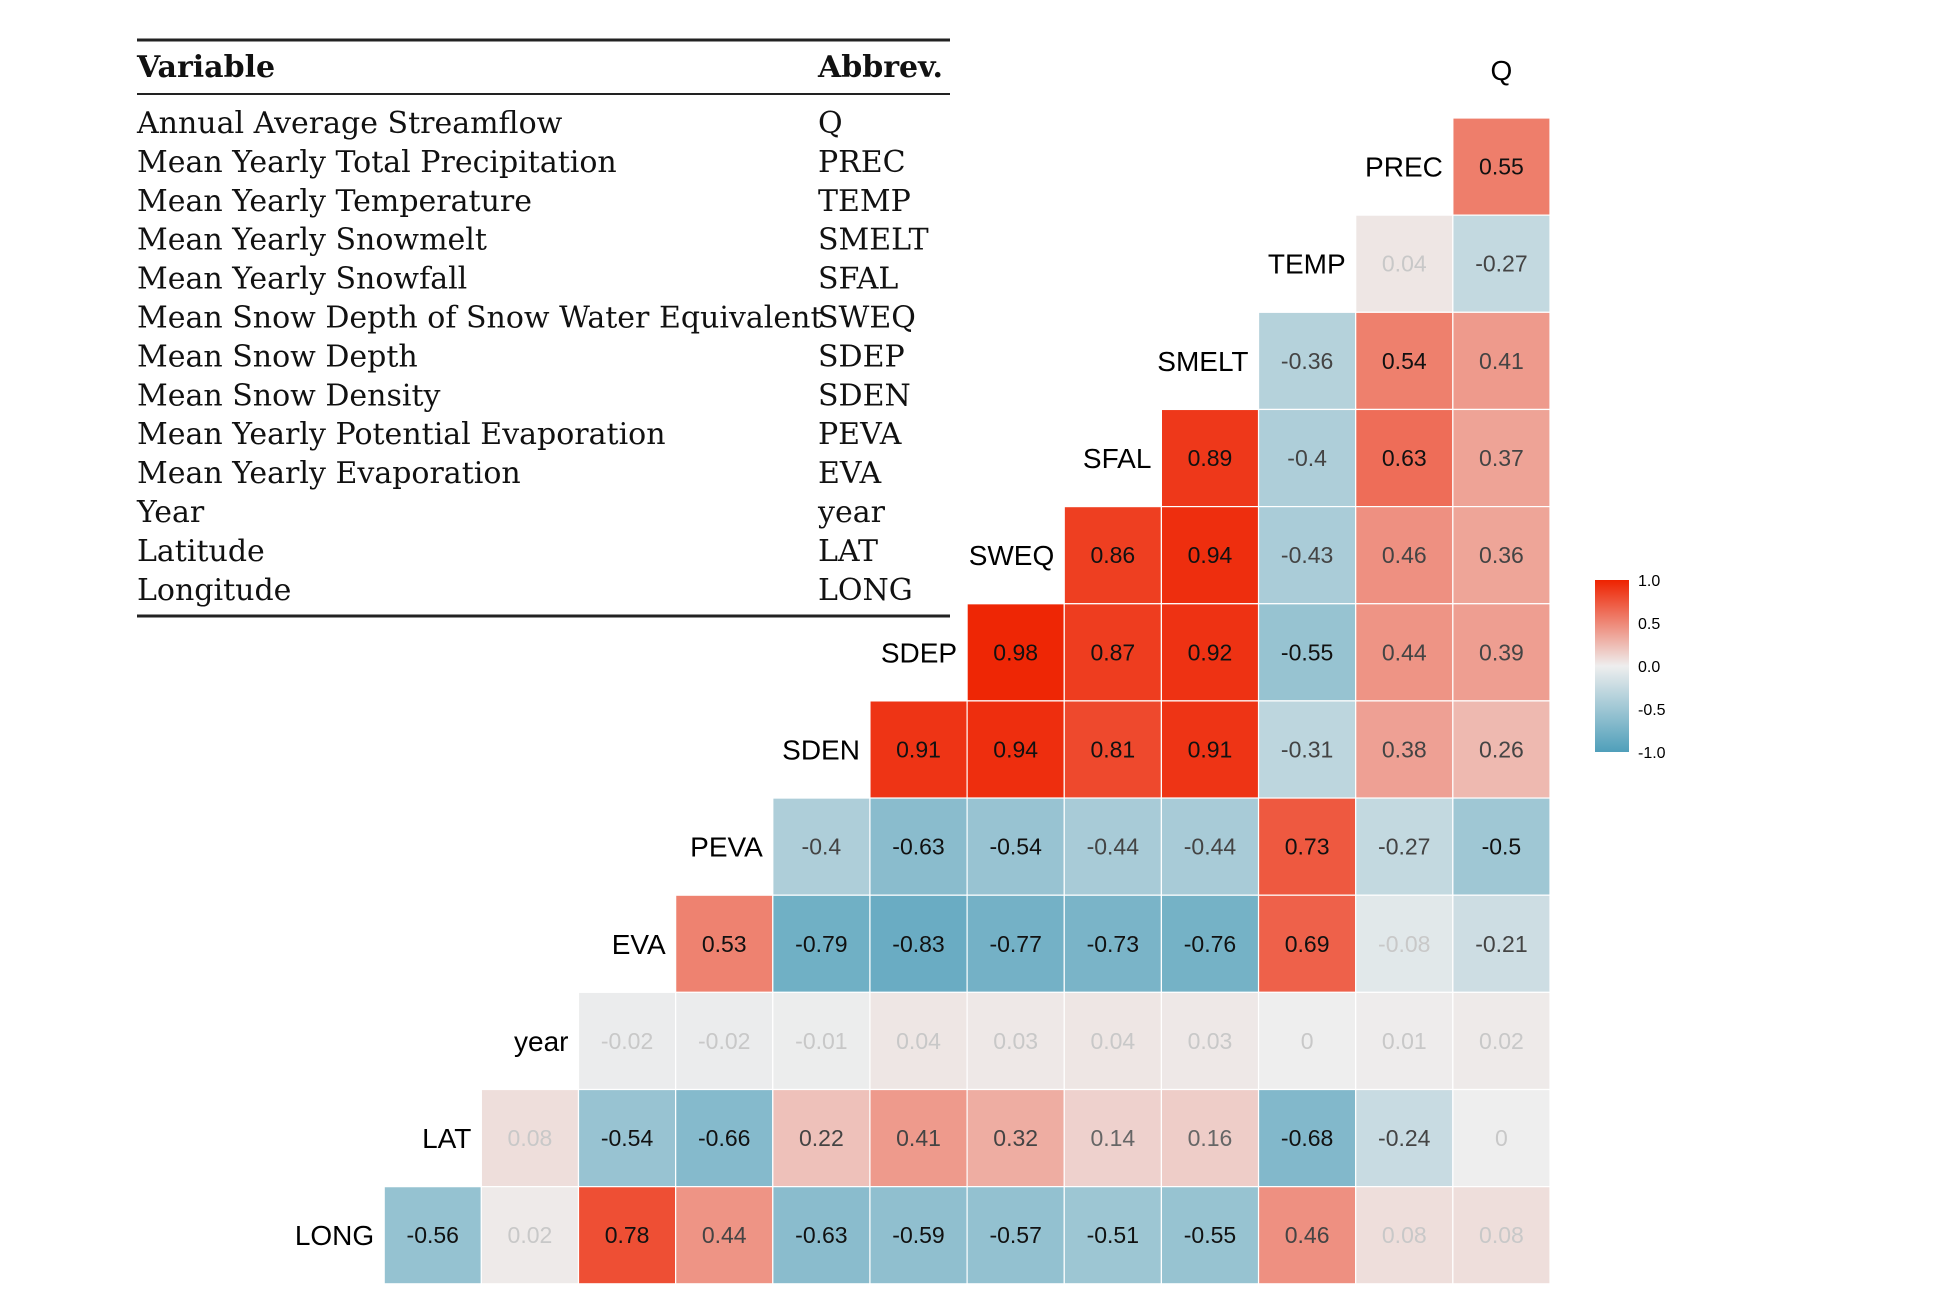  What do you see at coordinates (1210, 1138) in the screenshot?
I see `heatmap-value: 0.16` at bounding box center [1210, 1138].